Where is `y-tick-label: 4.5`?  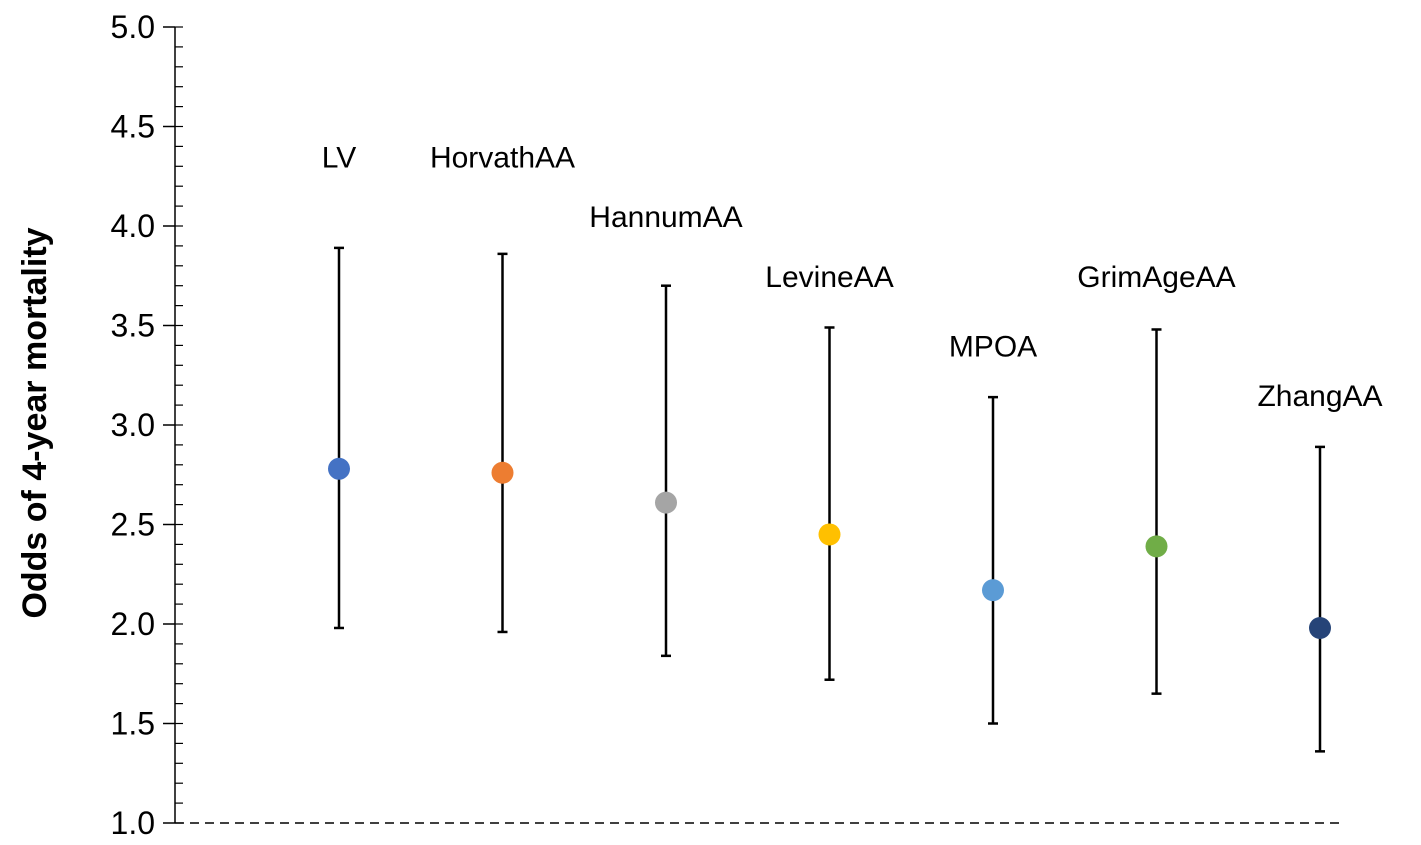 y-tick-label: 4.5 is located at coordinates (133, 127).